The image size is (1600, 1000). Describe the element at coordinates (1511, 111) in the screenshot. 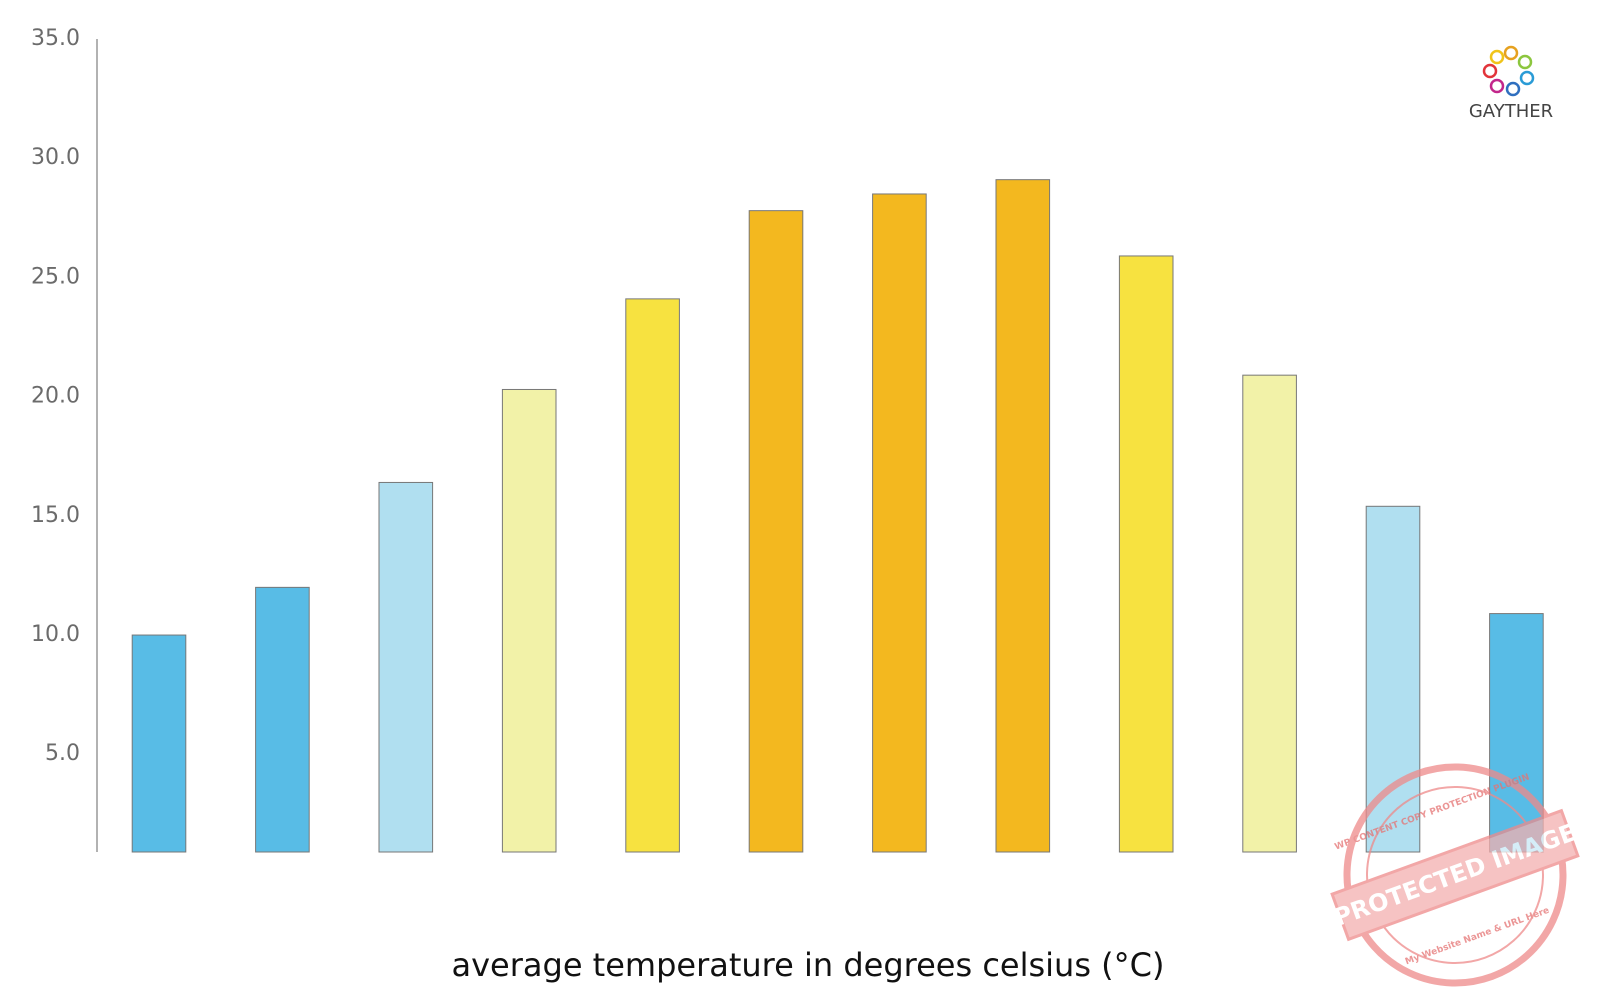

I see `logo-text: GAYTHER` at that location.